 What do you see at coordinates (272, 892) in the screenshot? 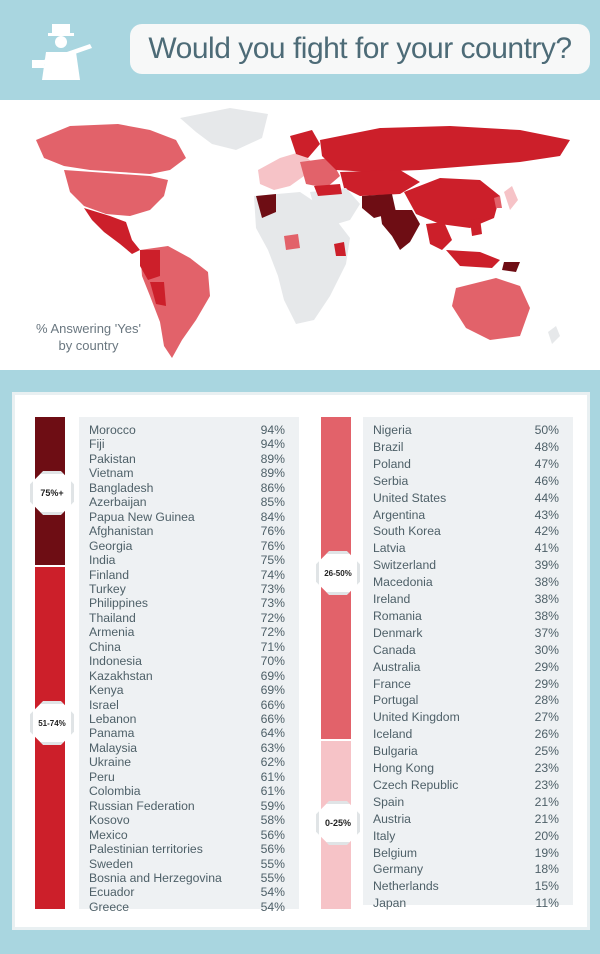
I see `country-percent: 54%` at bounding box center [272, 892].